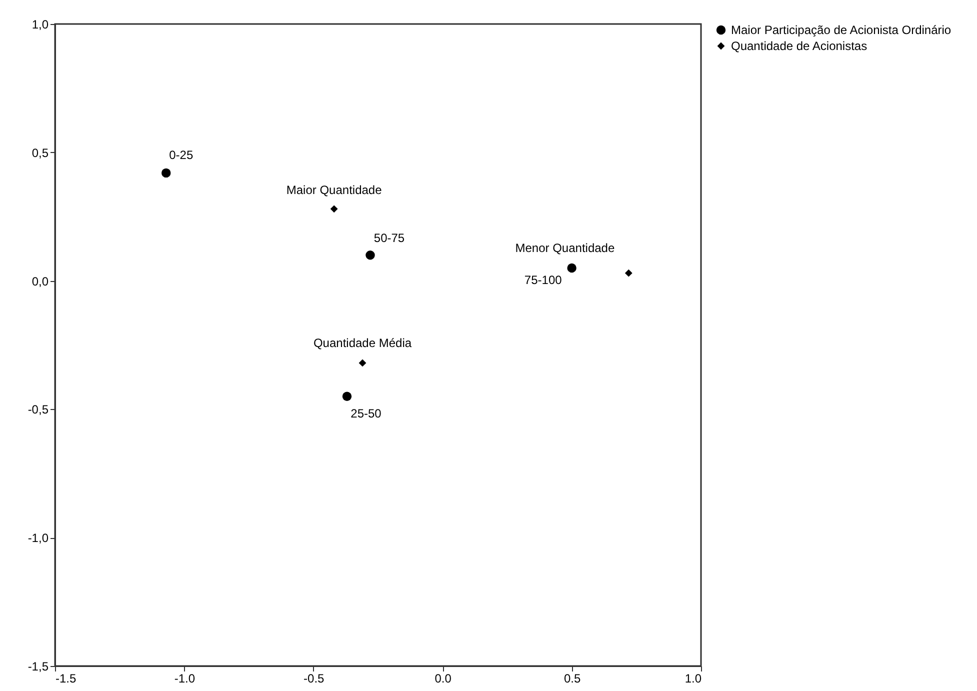  What do you see at coordinates (40, 153) in the screenshot?
I see `y-tick-label: 0,5` at bounding box center [40, 153].